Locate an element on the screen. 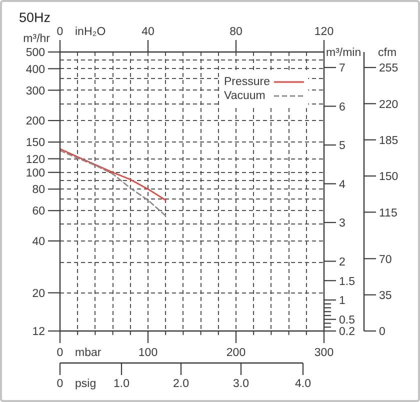 This screenshot has height=402, width=420. text: 3.0 is located at coordinates (241, 384).